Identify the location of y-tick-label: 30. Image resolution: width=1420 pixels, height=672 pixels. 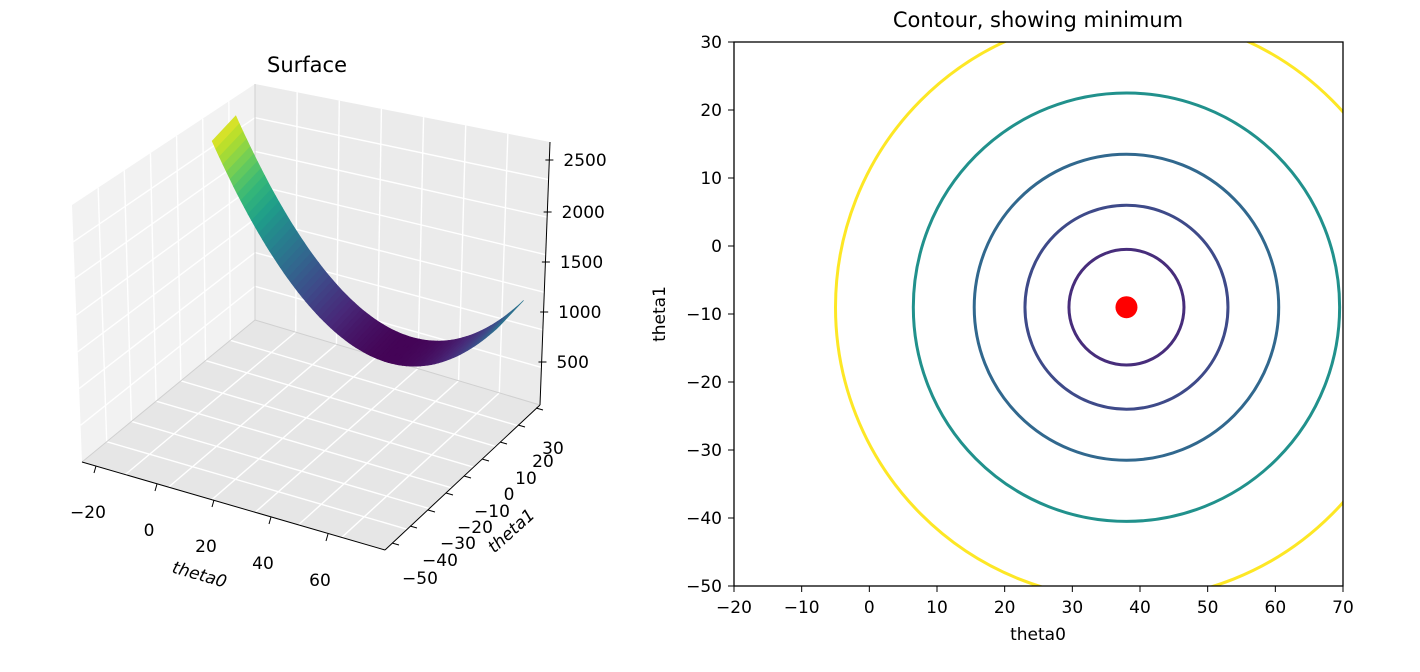
(711, 43).